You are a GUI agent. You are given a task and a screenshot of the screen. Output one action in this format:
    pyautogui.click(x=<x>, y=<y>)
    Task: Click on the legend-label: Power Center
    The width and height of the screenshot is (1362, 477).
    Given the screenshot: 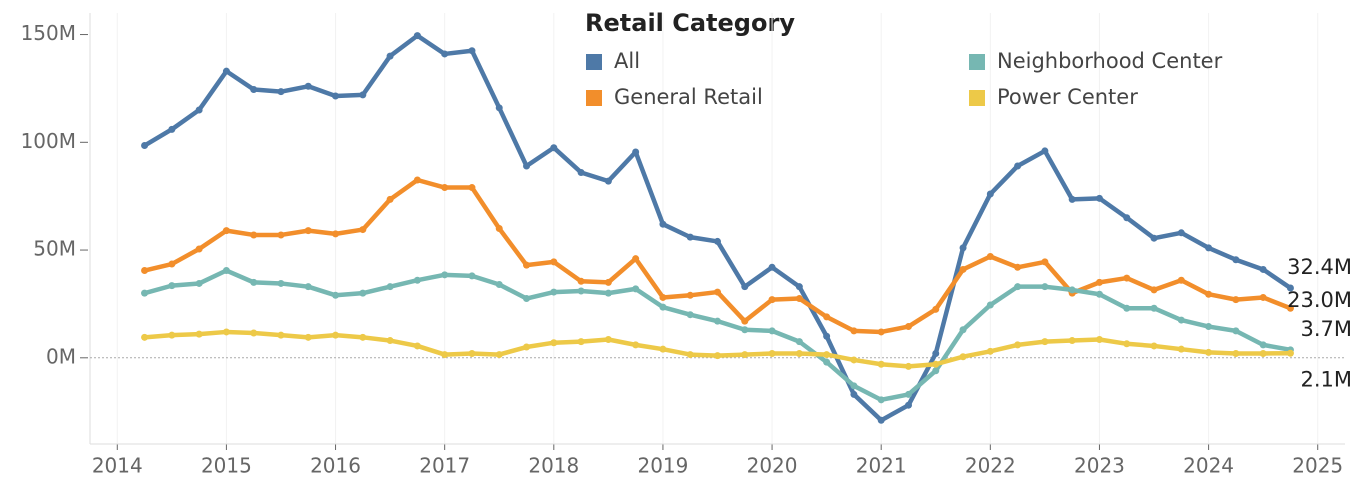 What is the action you would take?
    pyautogui.click(x=1067, y=97)
    